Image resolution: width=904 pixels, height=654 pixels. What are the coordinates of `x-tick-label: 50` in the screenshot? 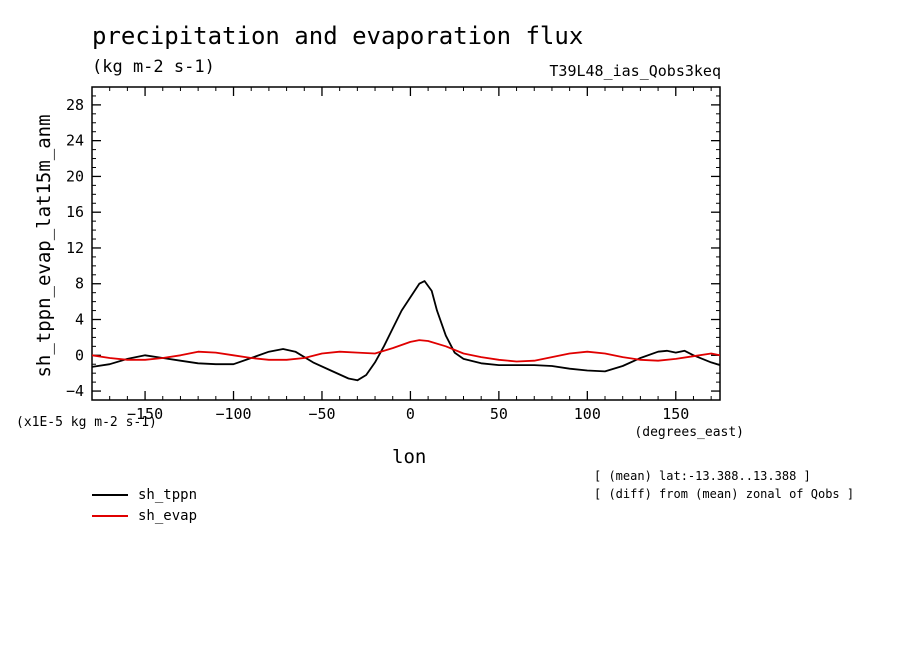 It's located at (499, 414).